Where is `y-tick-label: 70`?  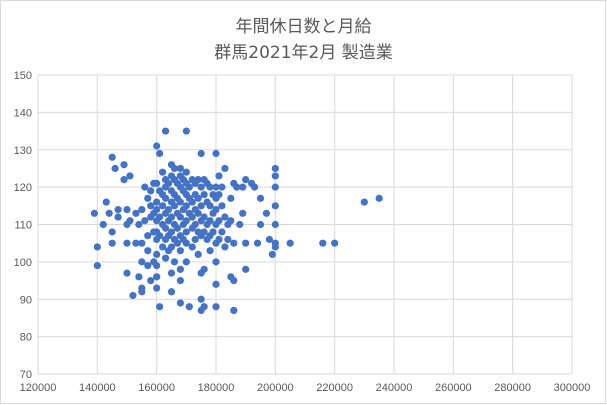 y-tick-label: 70 is located at coordinates (26, 375).